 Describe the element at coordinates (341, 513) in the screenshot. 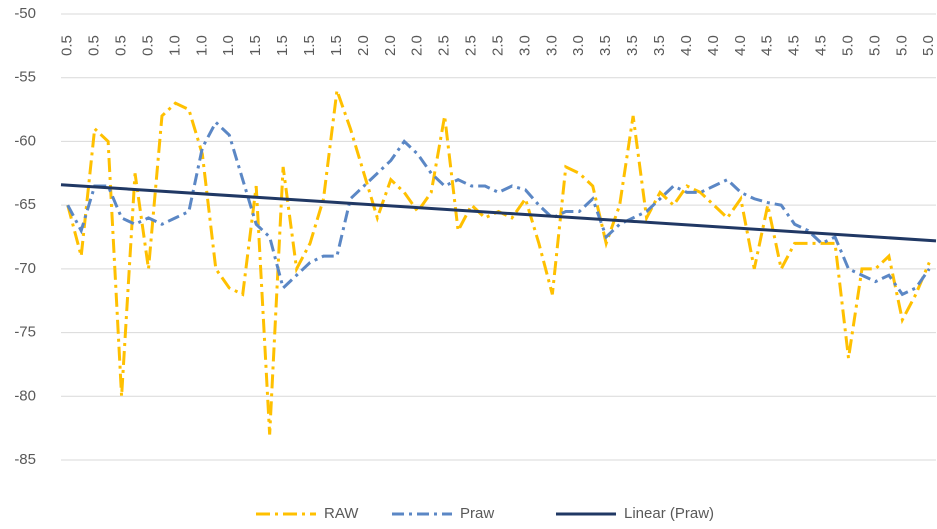

I see `legend-label: RAW` at that location.